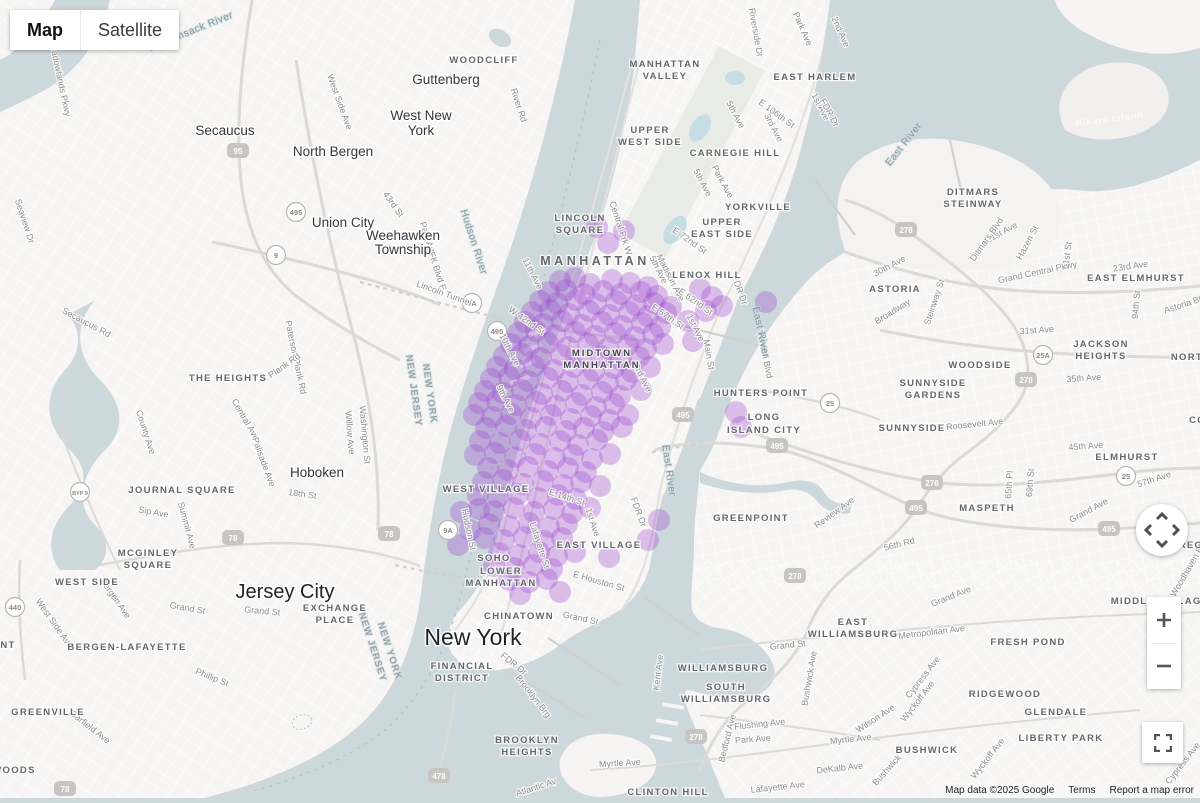 This screenshot has height=803, width=1200. What do you see at coordinates (761, 393) in the screenshot?
I see `neighborhood-label: HUNTERS POINT` at bounding box center [761, 393].